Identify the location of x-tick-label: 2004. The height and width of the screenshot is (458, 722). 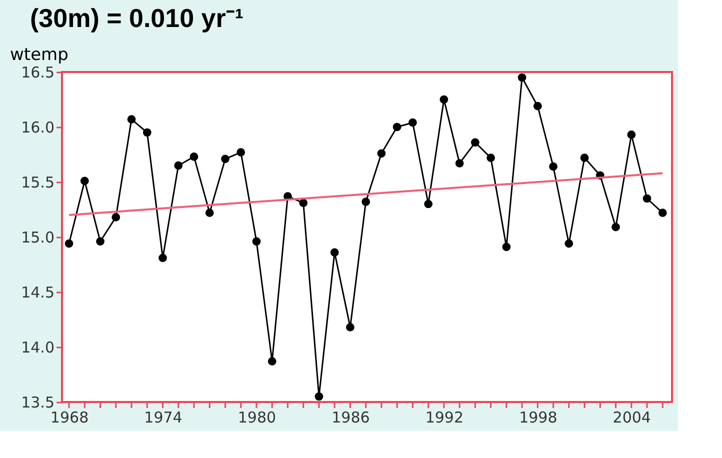
(631, 417).